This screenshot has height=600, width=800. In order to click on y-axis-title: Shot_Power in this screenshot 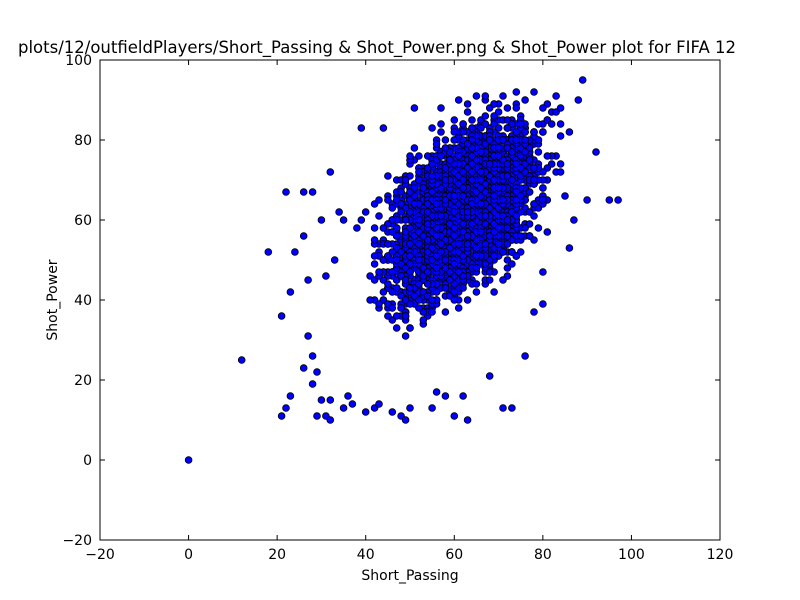, I will do `click(53, 299)`.